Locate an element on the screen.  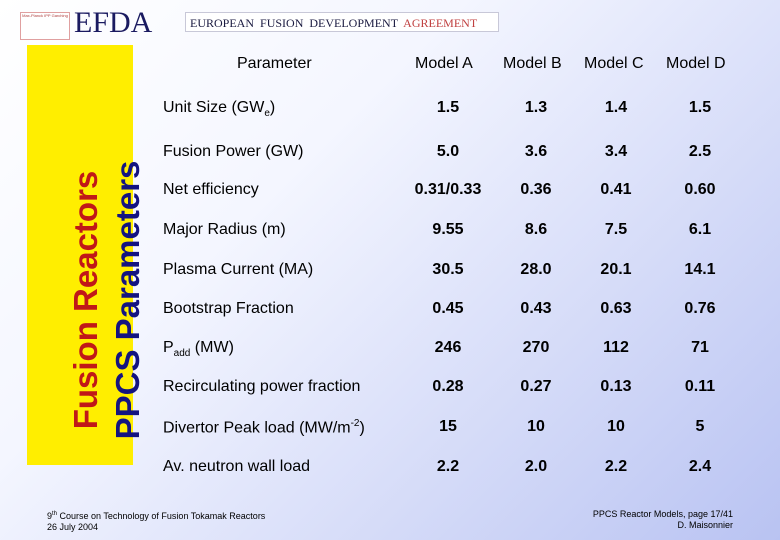
cell: 1.4 is located at coordinates (616, 107).